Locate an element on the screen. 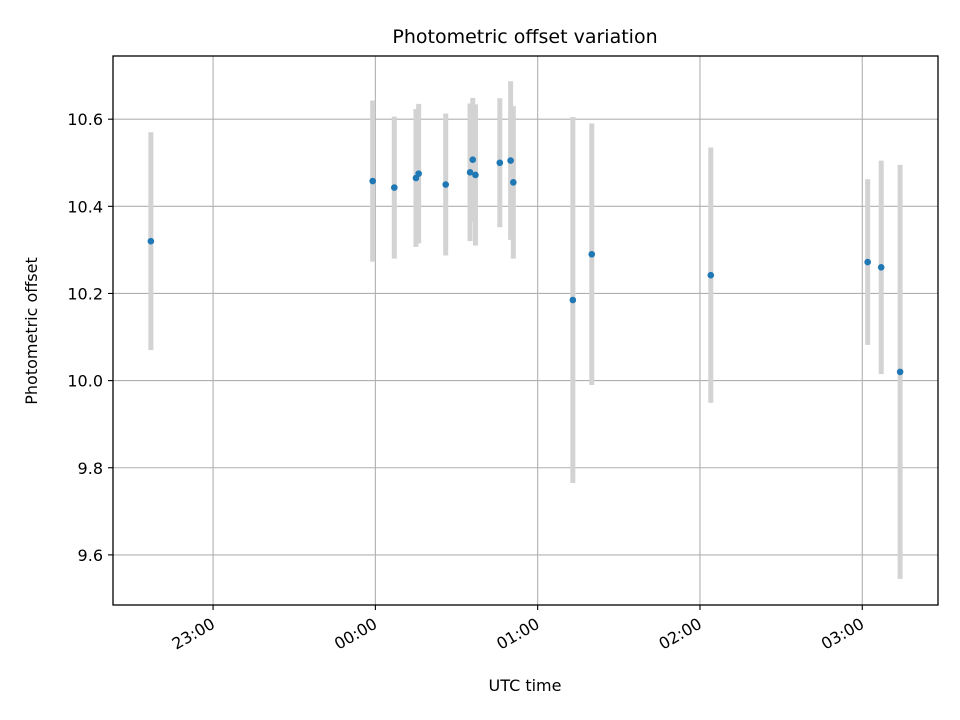 Image resolution: width=960 pixels, height=720 pixels. chart-title: Photometric offset variation is located at coordinates (524, 37).